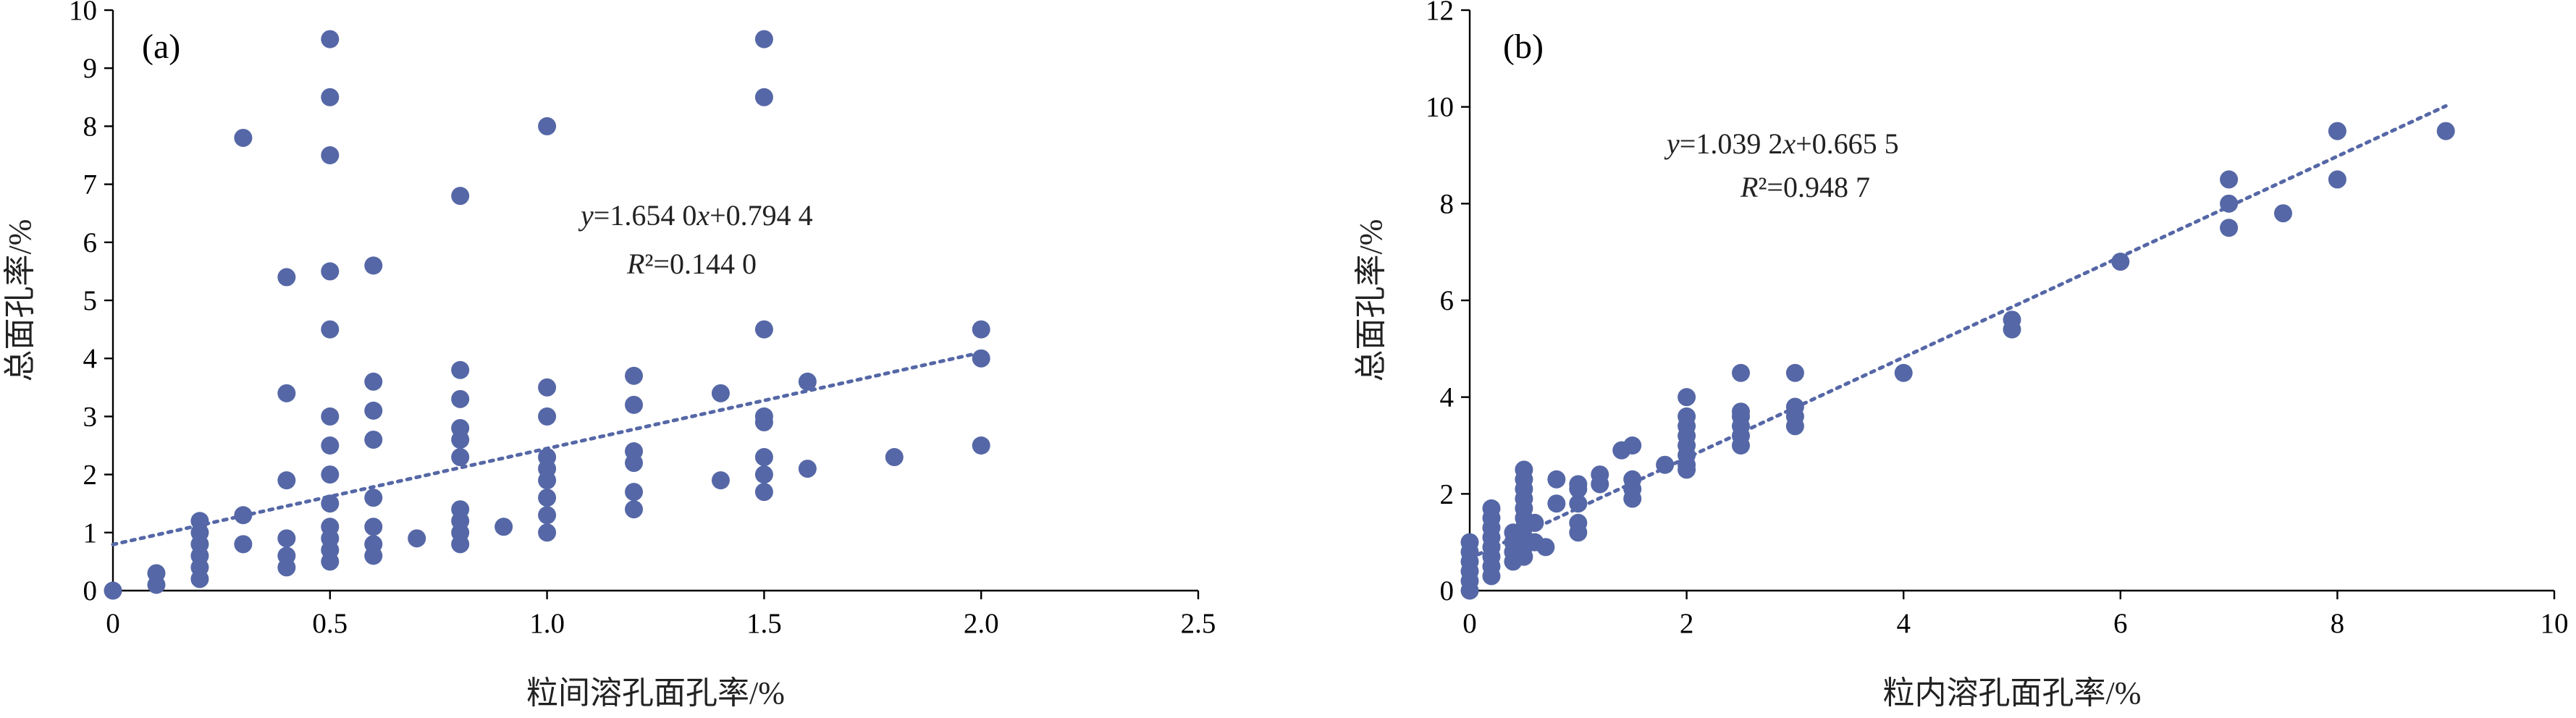 The width and height of the screenshot is (2576, 718). Describe the element at coordinates (90, 126) in the screenshot. I see `panel-a-y-tick-label: 8` at that location.